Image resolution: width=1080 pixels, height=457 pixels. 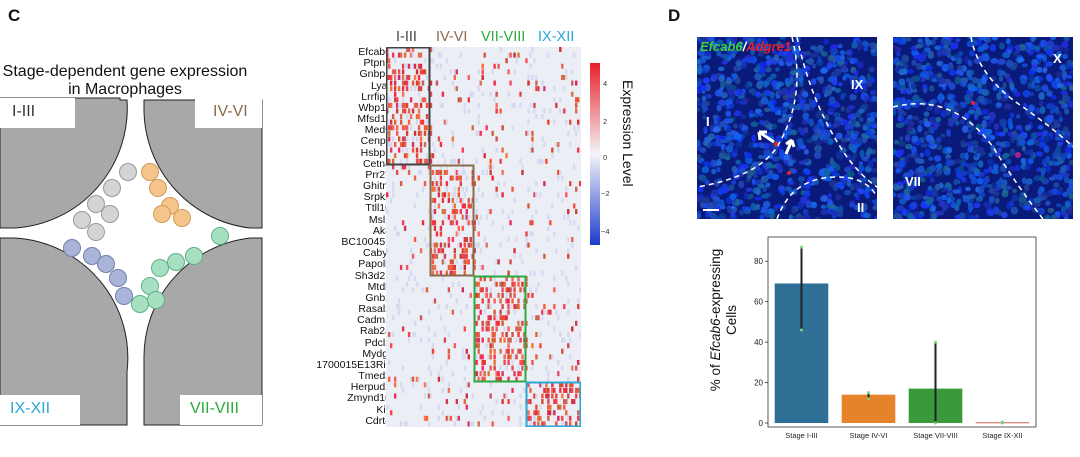 I want to click on stage-label-iv-vi: IV-VI, so click(x=230, y=111).